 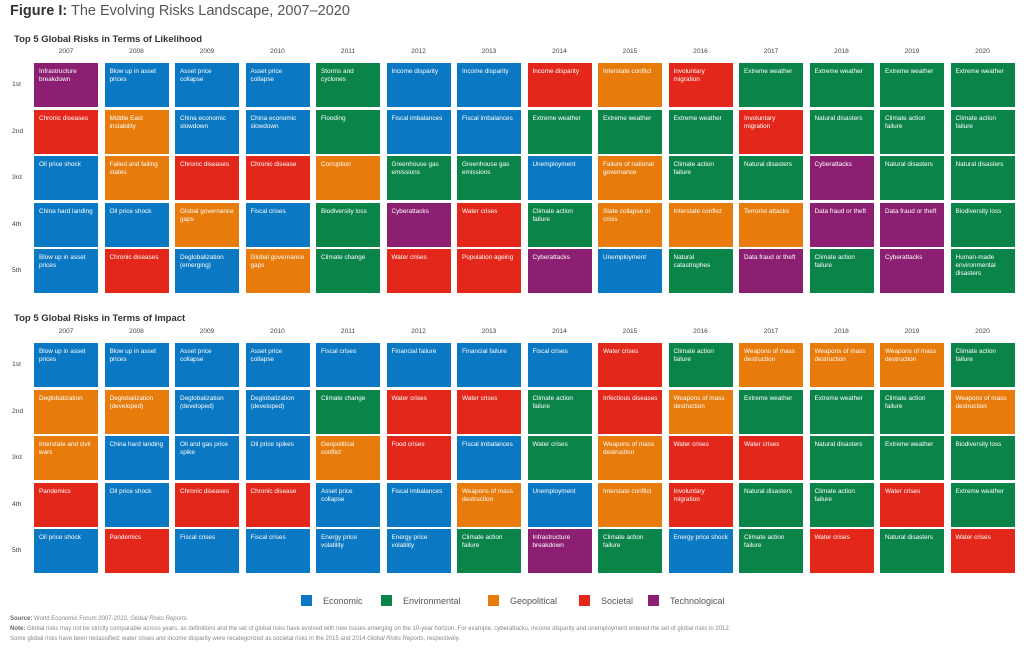 What do you see at coordinates (982, 271) in the screenshot?
I see `risk-cell: Human-made environmental disasters` at bounding box center [982, 271].